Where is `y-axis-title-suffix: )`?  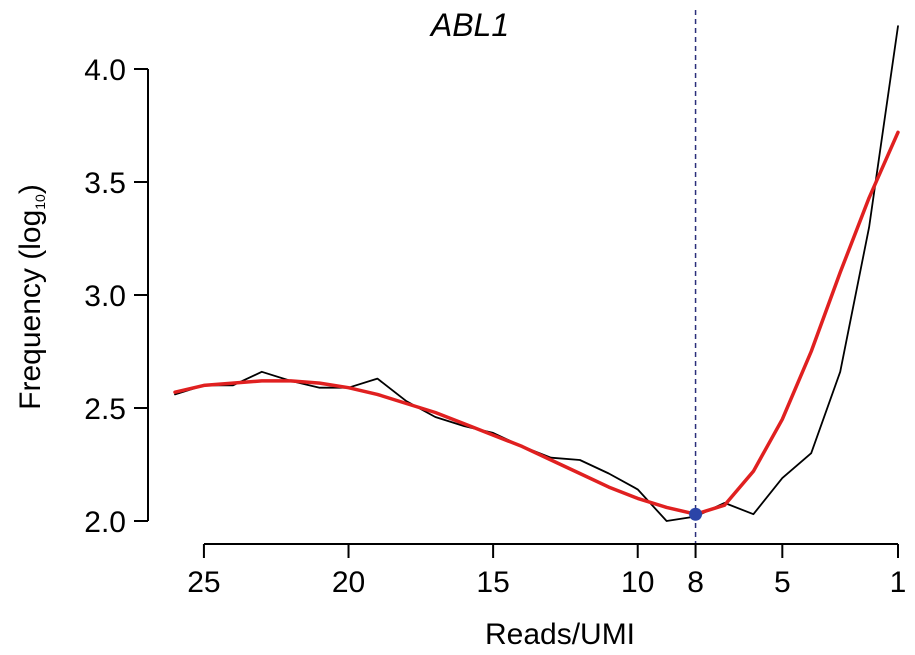 y-axis-title-suffix: ) is located at coordinates (30, 189).